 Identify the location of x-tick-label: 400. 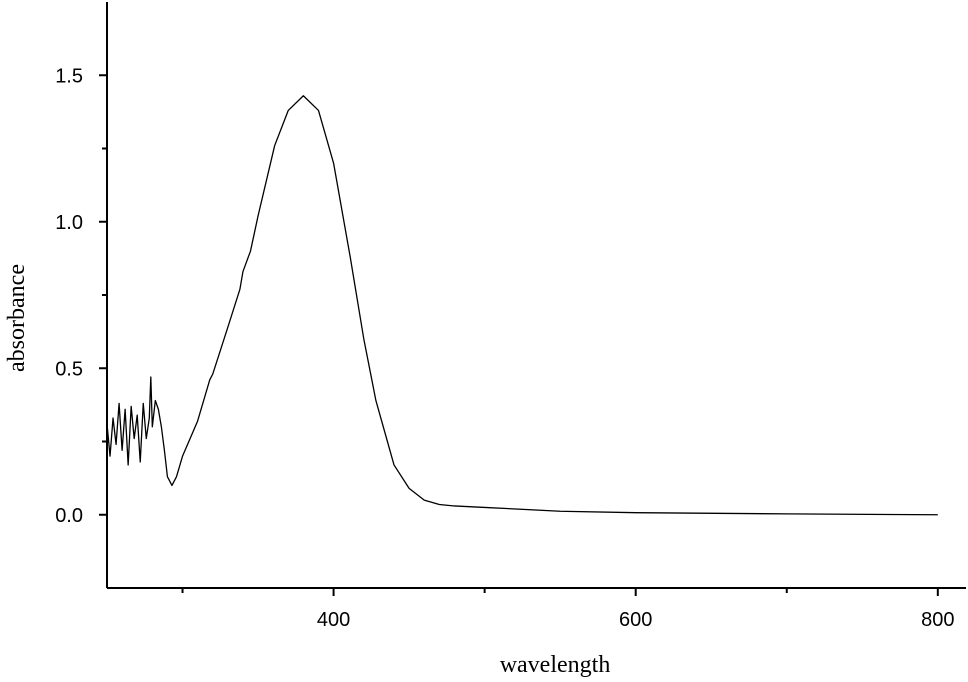
(333, 620).